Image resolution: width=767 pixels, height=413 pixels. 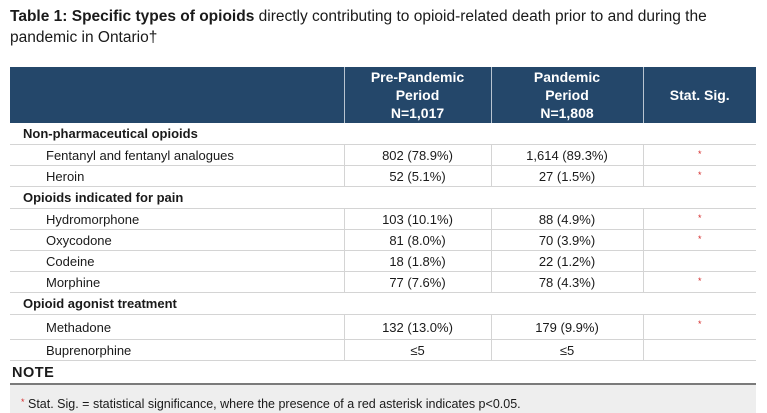 I want to click on section-title: Non-pharmaceutical opioids, so click(x=383, y=134).